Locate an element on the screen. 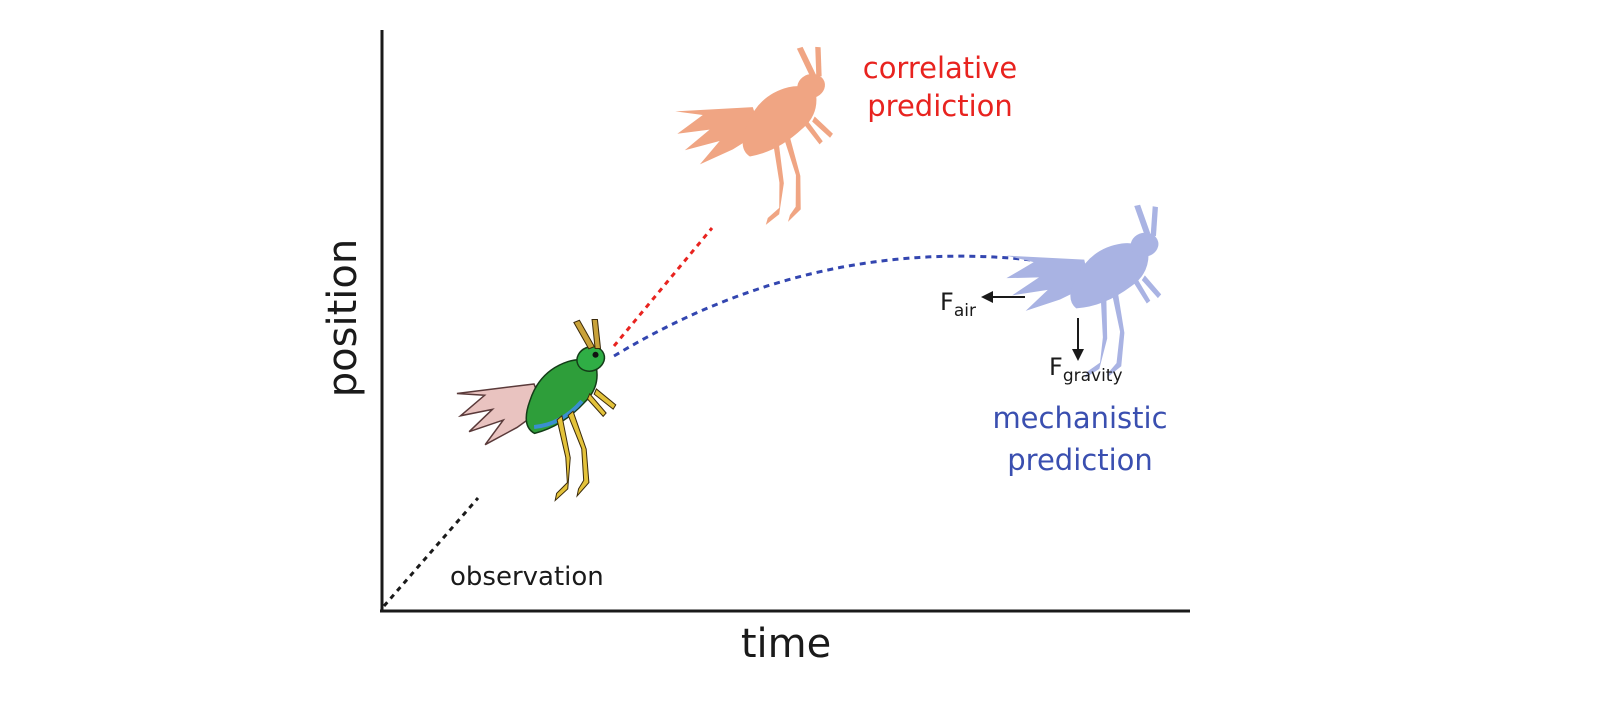 This screenshot has width=1613, height=722. force-gravity-sub: gravity is located at coordinates (1093, 376).